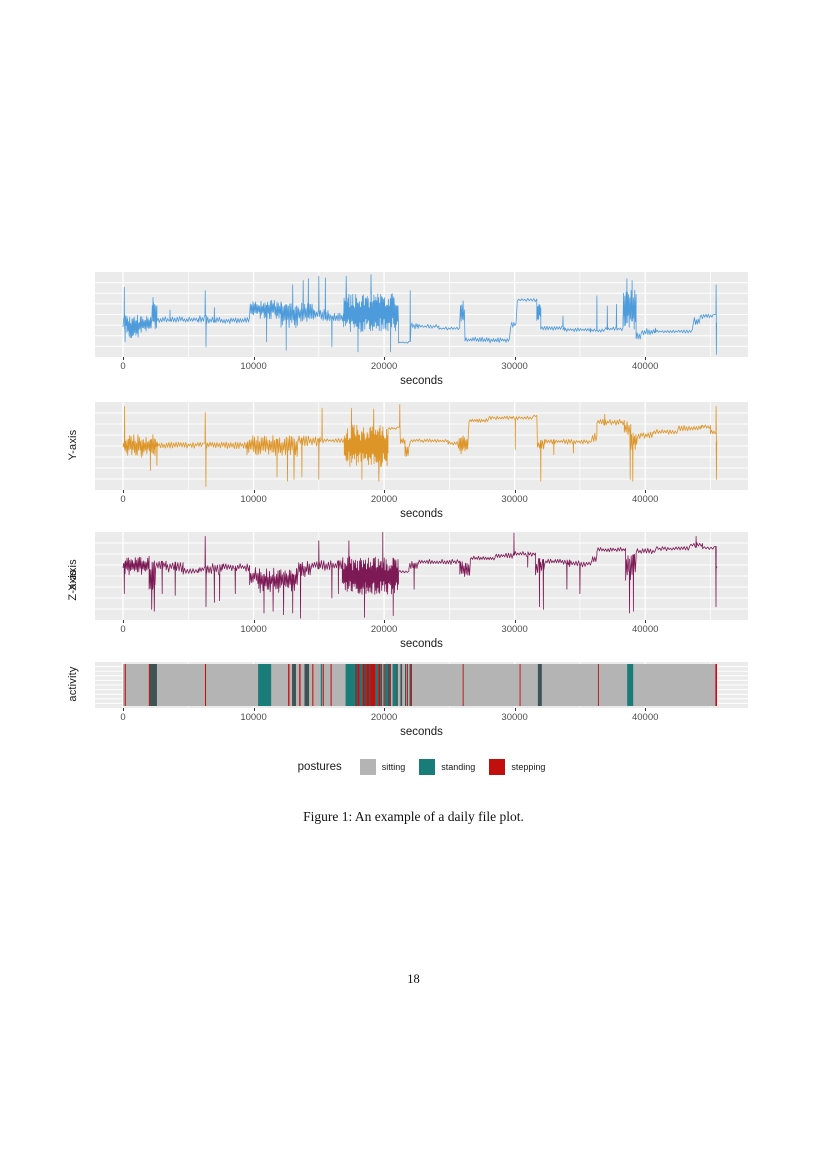 This screenshot has height=1169, width=827. I want to click on legend-item-stepping: stepping, so click(517, 767).